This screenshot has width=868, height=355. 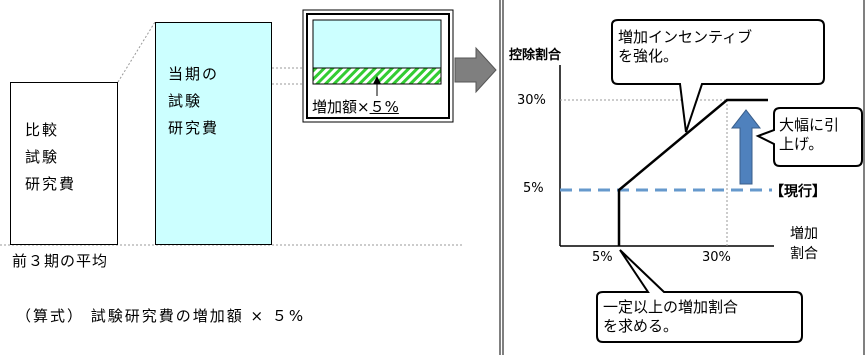 I want to click on inset-label: 増加額×５%, so click(x=355, y=106).